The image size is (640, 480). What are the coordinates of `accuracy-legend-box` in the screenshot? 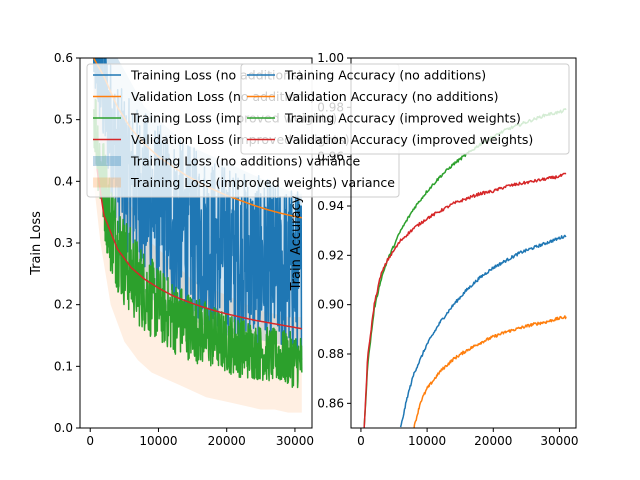 It's located at (405, 109).